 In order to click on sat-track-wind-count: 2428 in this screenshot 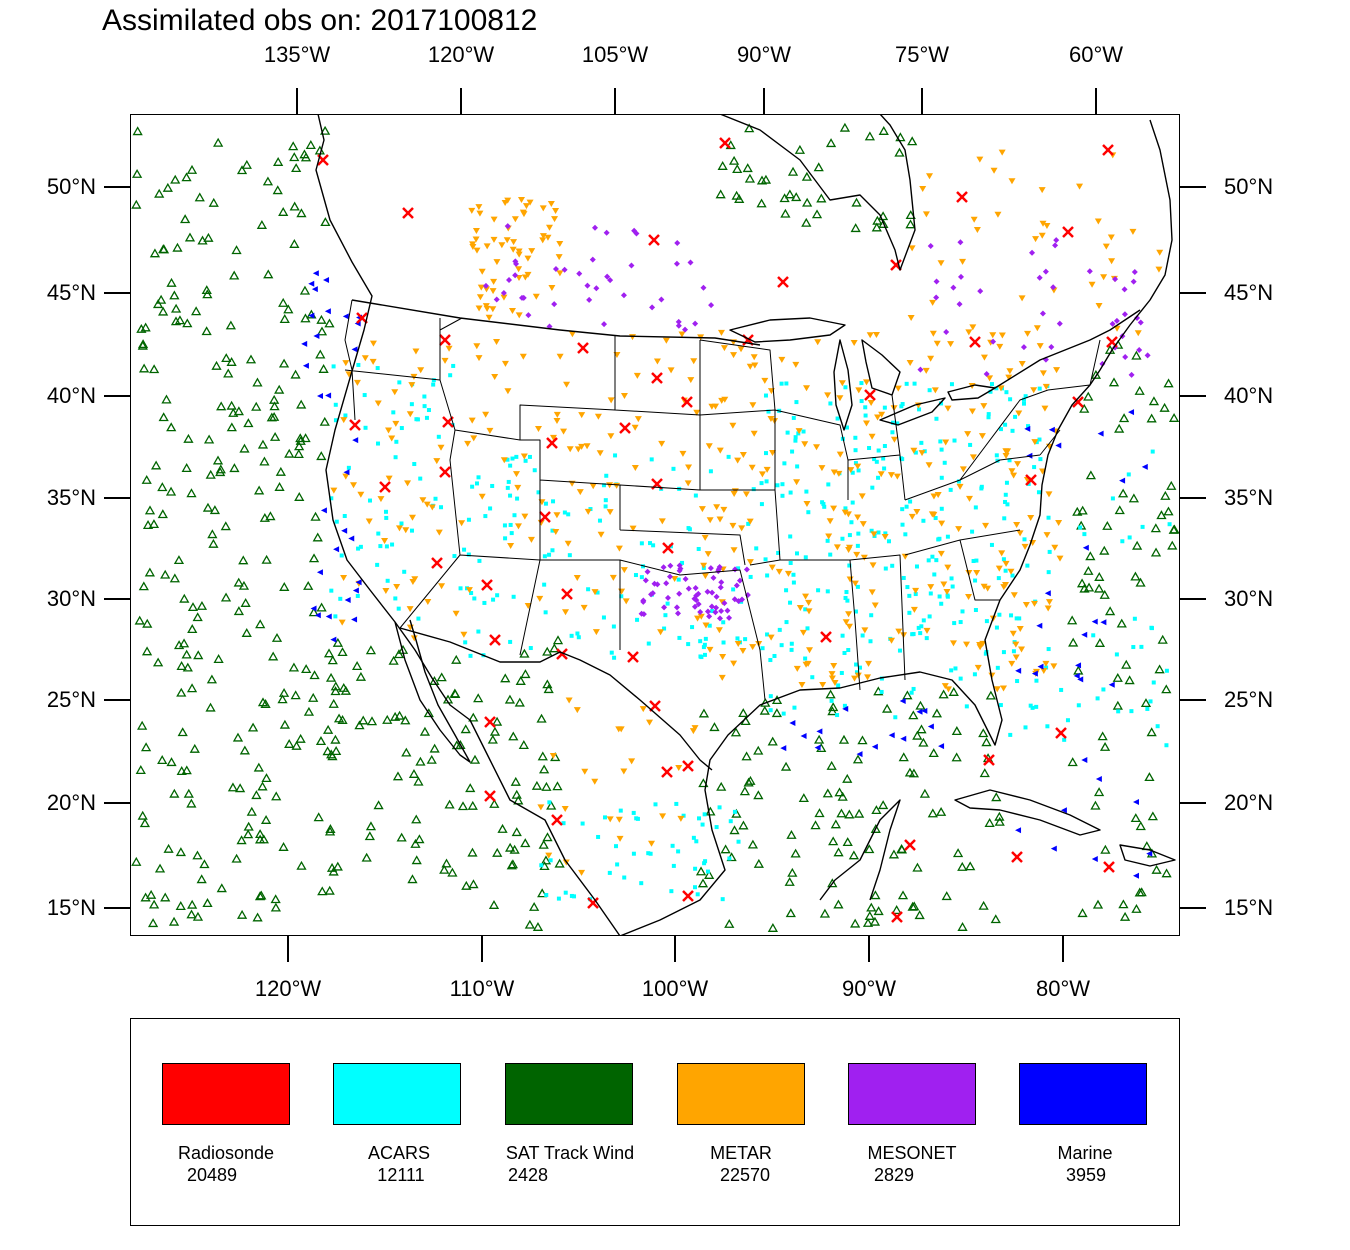, I will do `click(528, 1175)`.